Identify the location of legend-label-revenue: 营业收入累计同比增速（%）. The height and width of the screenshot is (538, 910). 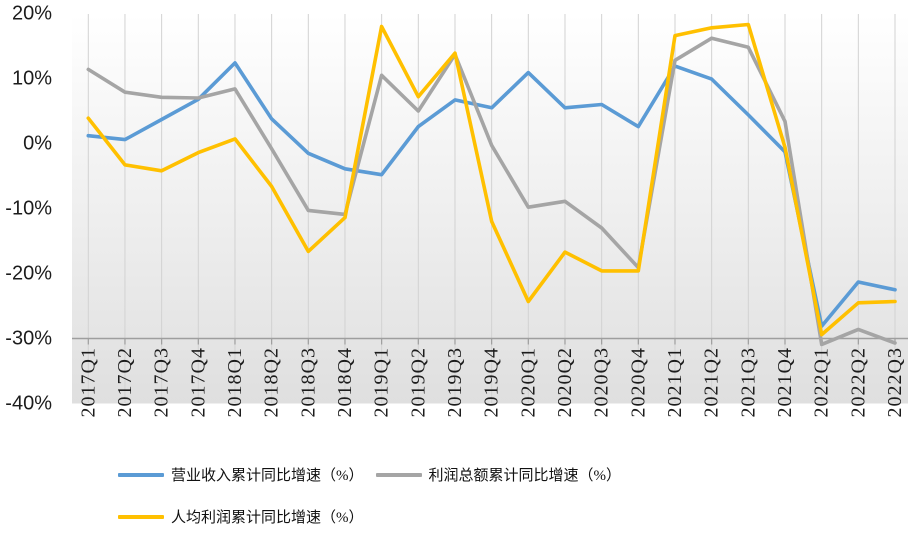
(267, 476).